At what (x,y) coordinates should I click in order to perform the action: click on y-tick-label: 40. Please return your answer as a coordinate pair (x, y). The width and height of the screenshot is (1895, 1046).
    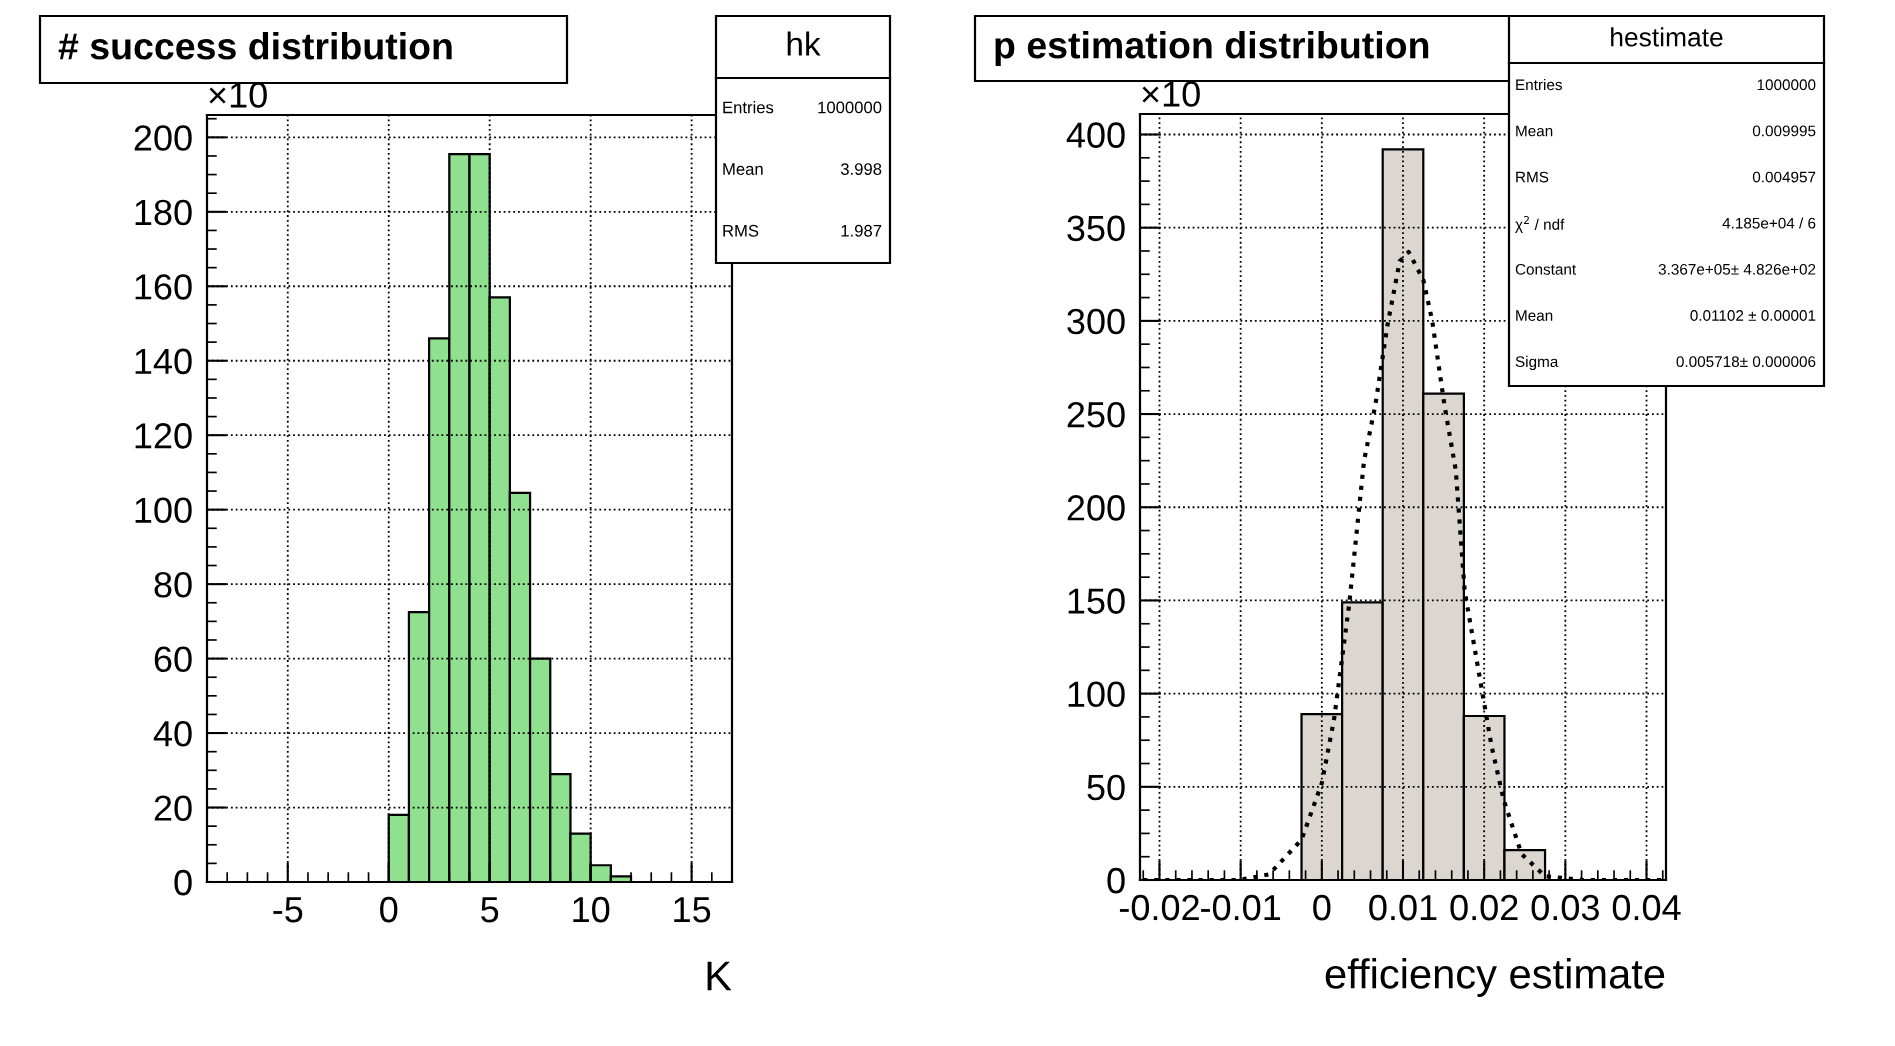
    Looking at the image, I should click on (172, 733).